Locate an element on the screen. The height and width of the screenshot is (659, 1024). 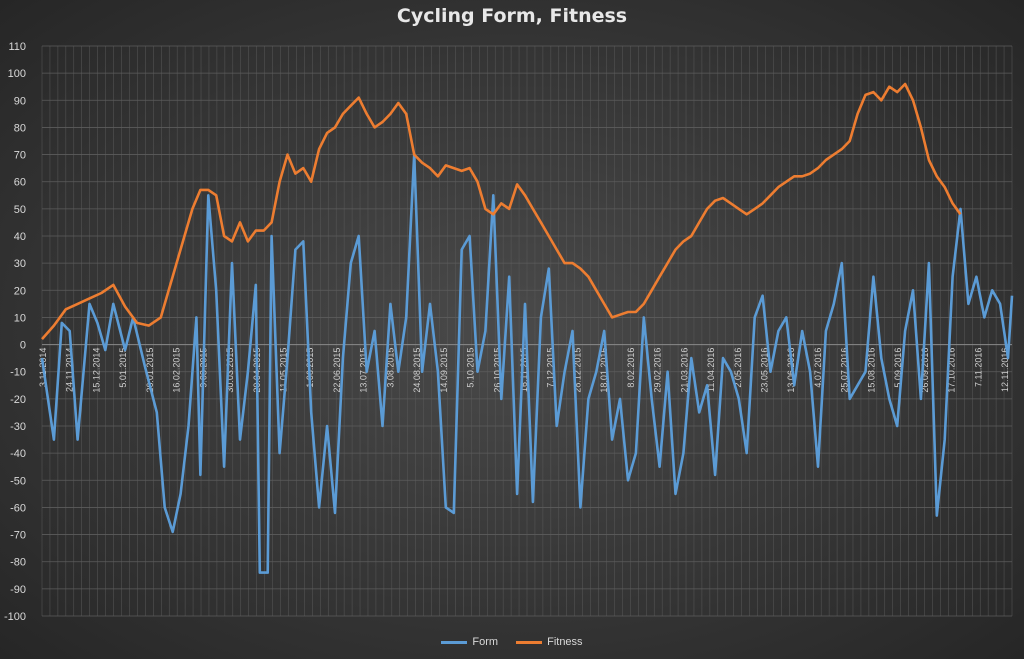
y-tick-label: 30 is located at coordinates (20, 264).